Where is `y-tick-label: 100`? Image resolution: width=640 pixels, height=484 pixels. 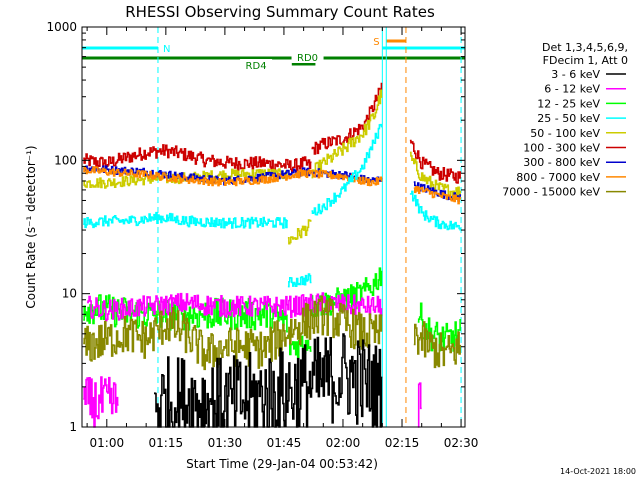 y-tick-label: 100 is located at coordinates (65, 160).